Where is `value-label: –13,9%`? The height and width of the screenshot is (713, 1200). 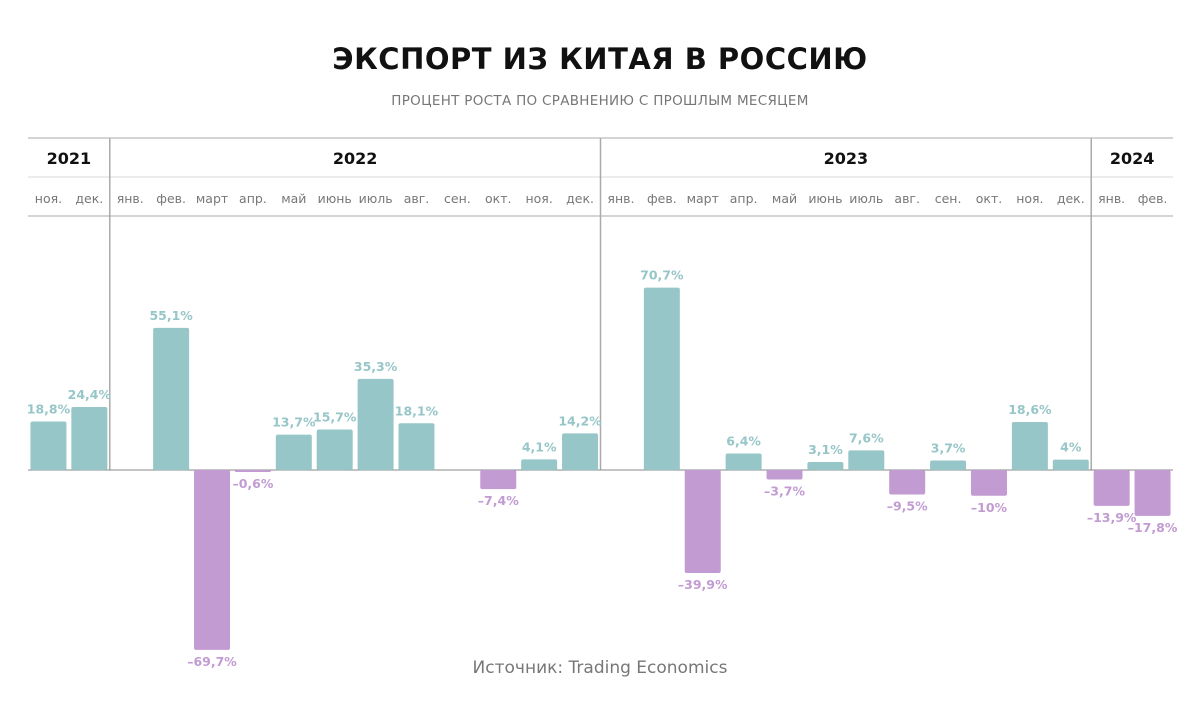
value-label: –13,9% is located at coordinates (1112, 517).